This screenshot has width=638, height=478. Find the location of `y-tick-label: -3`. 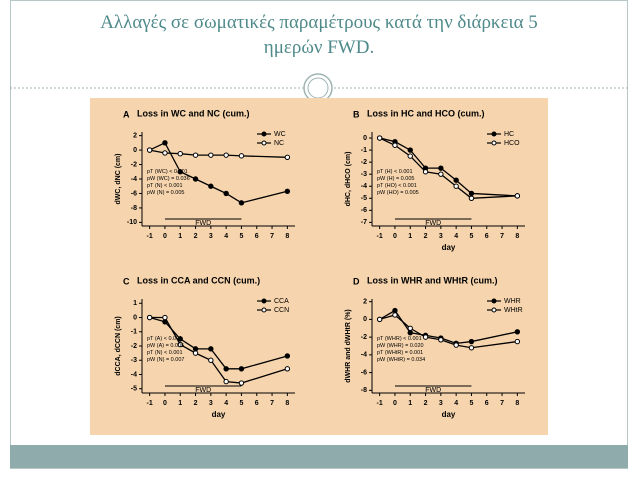

y-tick-label: -3 is located at coordinates (134, 360).